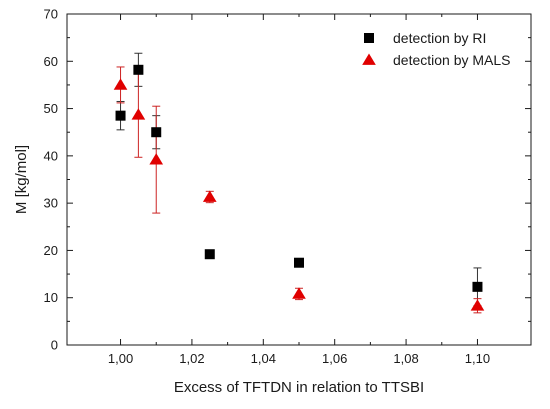  What do you see at coordinates (334, 358) in the screenshot?
I see `x-tick-label: 1,06` at bounding box center [334, 358].